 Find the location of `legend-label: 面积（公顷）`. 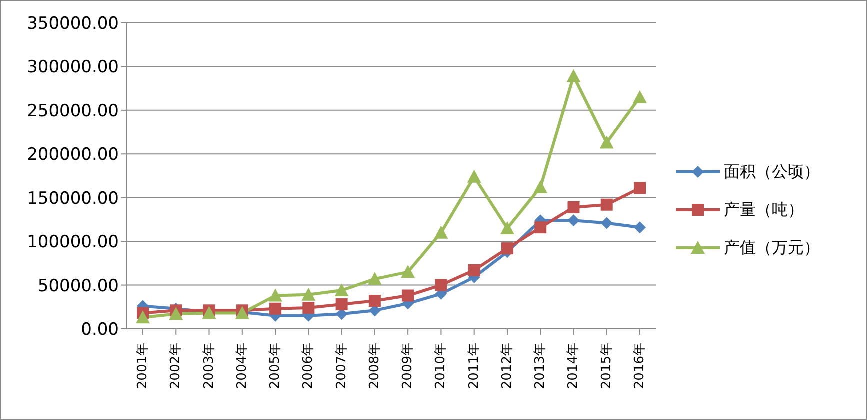

legend-label: 面积（公顷） is located at coordinates (772, 172).